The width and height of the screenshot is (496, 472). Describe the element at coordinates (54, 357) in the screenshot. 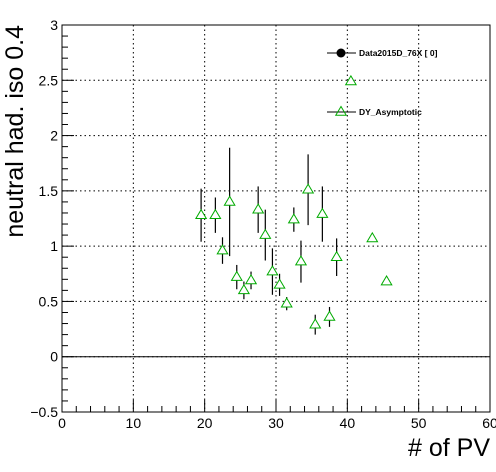

I see `y-tick-label: 0` at that location.